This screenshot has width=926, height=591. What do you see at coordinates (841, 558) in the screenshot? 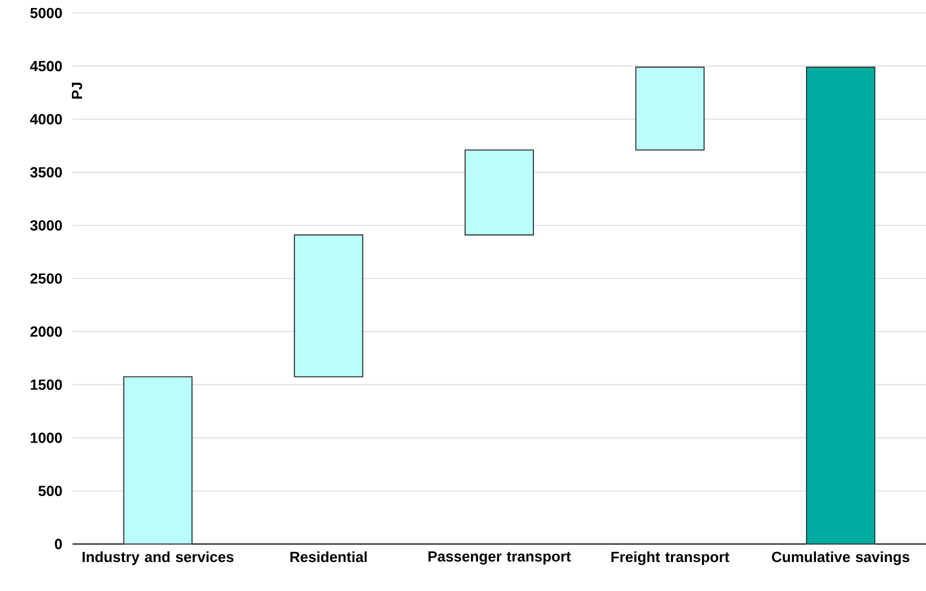
I see `x-tick-label: Cumulative savings` at bounding box center [841, 558].